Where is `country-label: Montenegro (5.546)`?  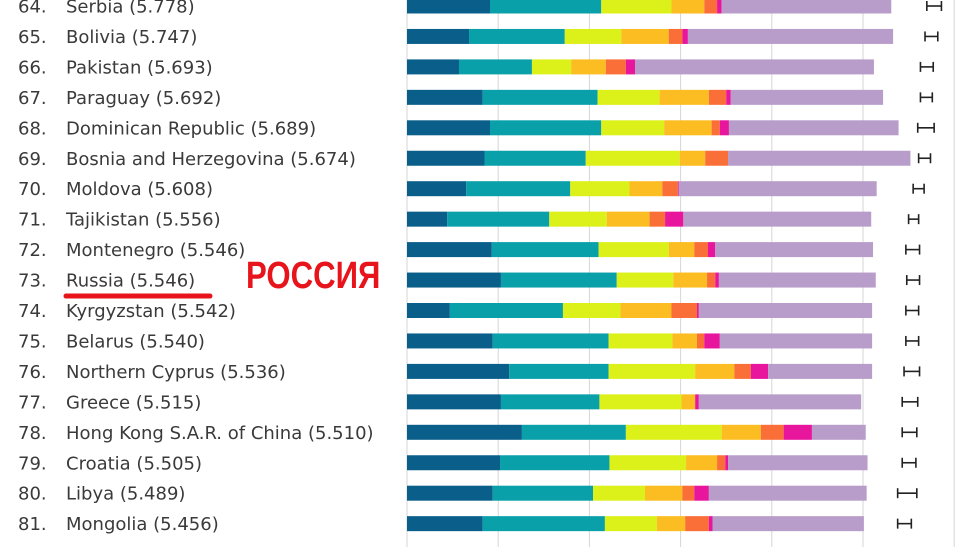 country-label: Montenegro (5.546) is located at coordinates (155, 250).